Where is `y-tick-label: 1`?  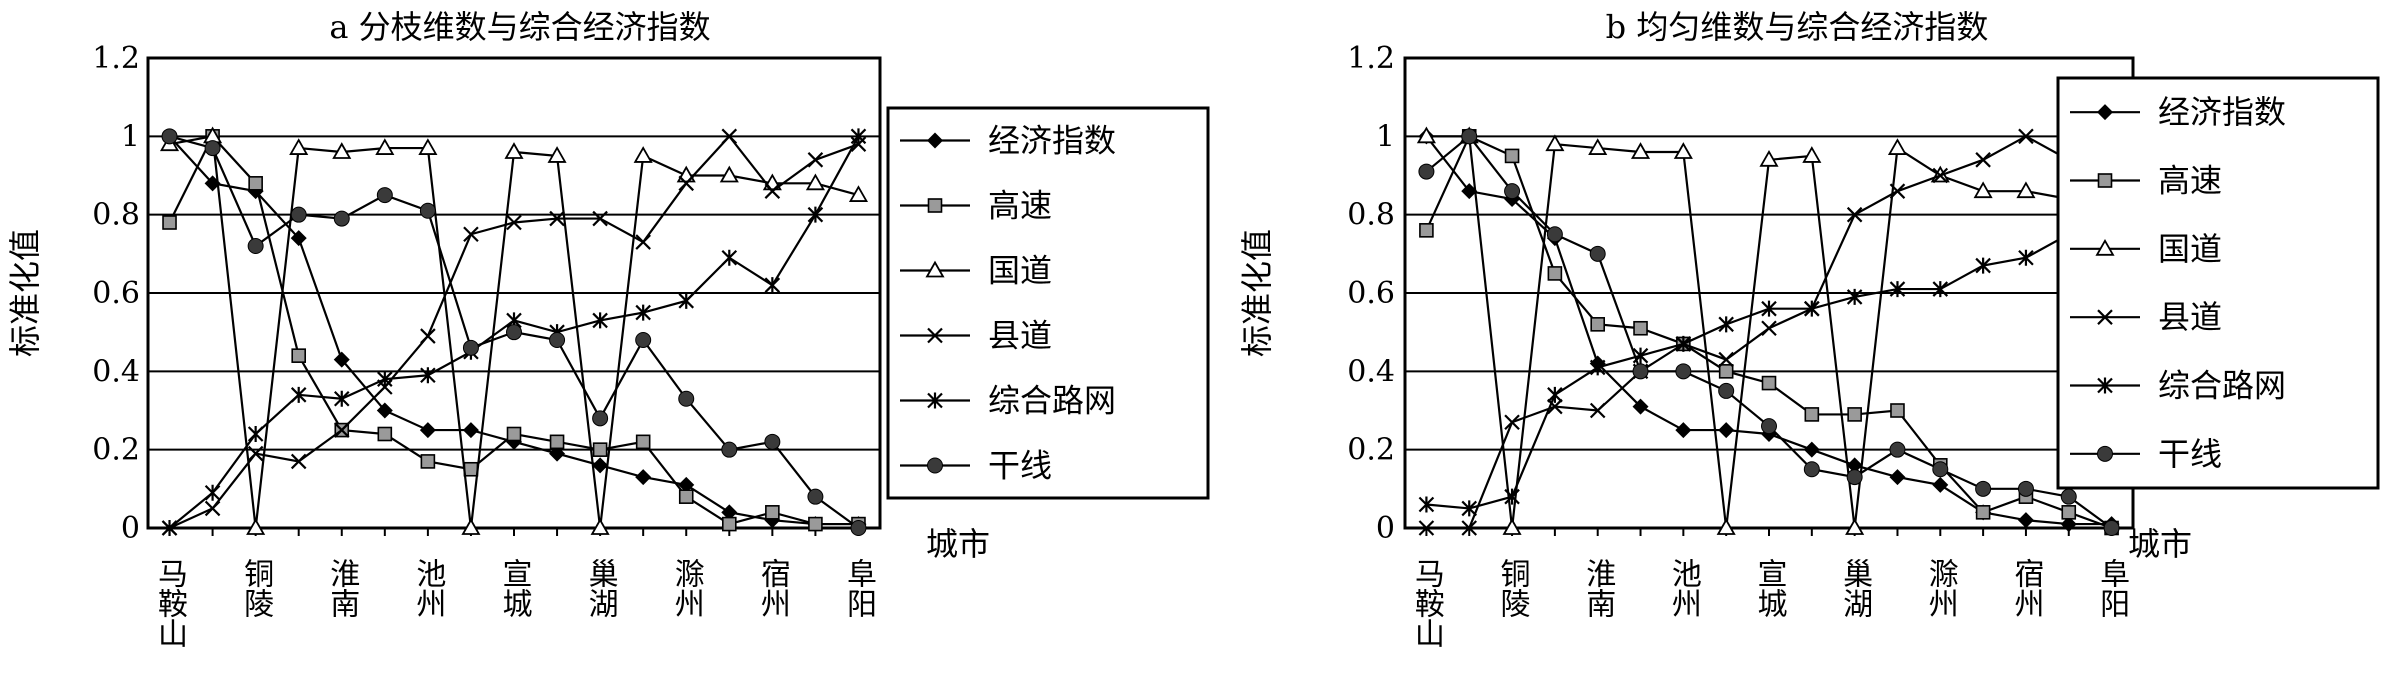 y-tick-label: 1 is located at coordinates (130, 136).